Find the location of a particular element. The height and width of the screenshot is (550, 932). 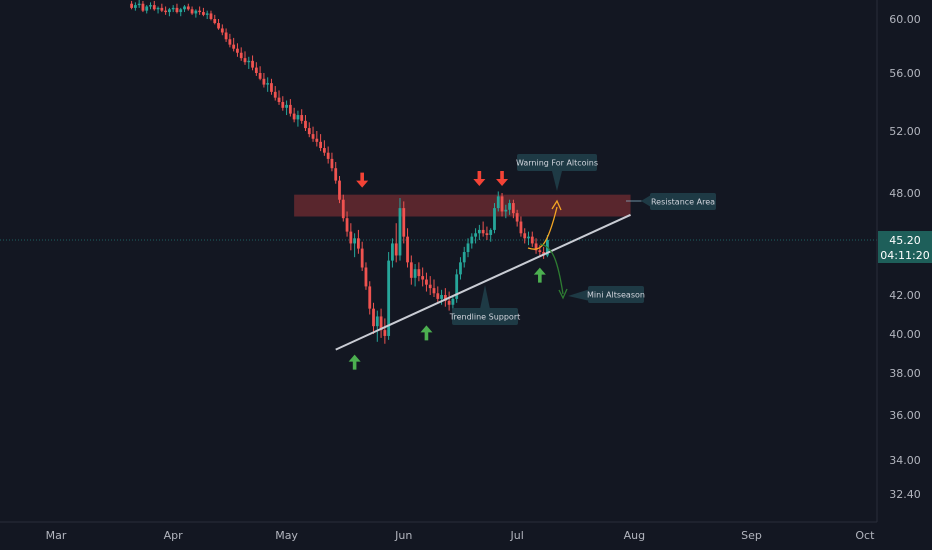

note-mini-altseason: Mini Altseason is located at coordinates (606, 294).